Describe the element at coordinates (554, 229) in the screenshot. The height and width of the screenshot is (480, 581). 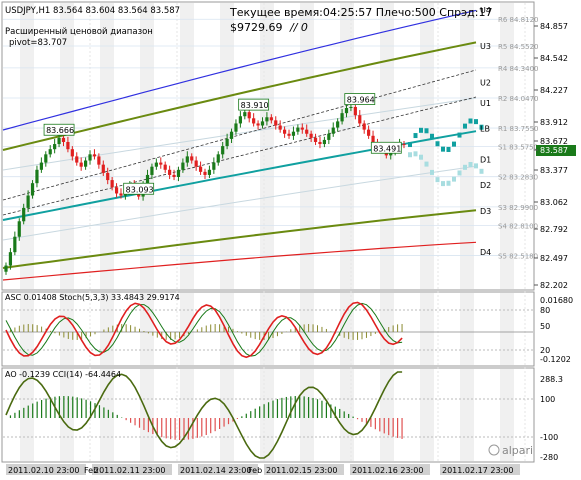
I see `price-tick-label: 82.792` at that location.